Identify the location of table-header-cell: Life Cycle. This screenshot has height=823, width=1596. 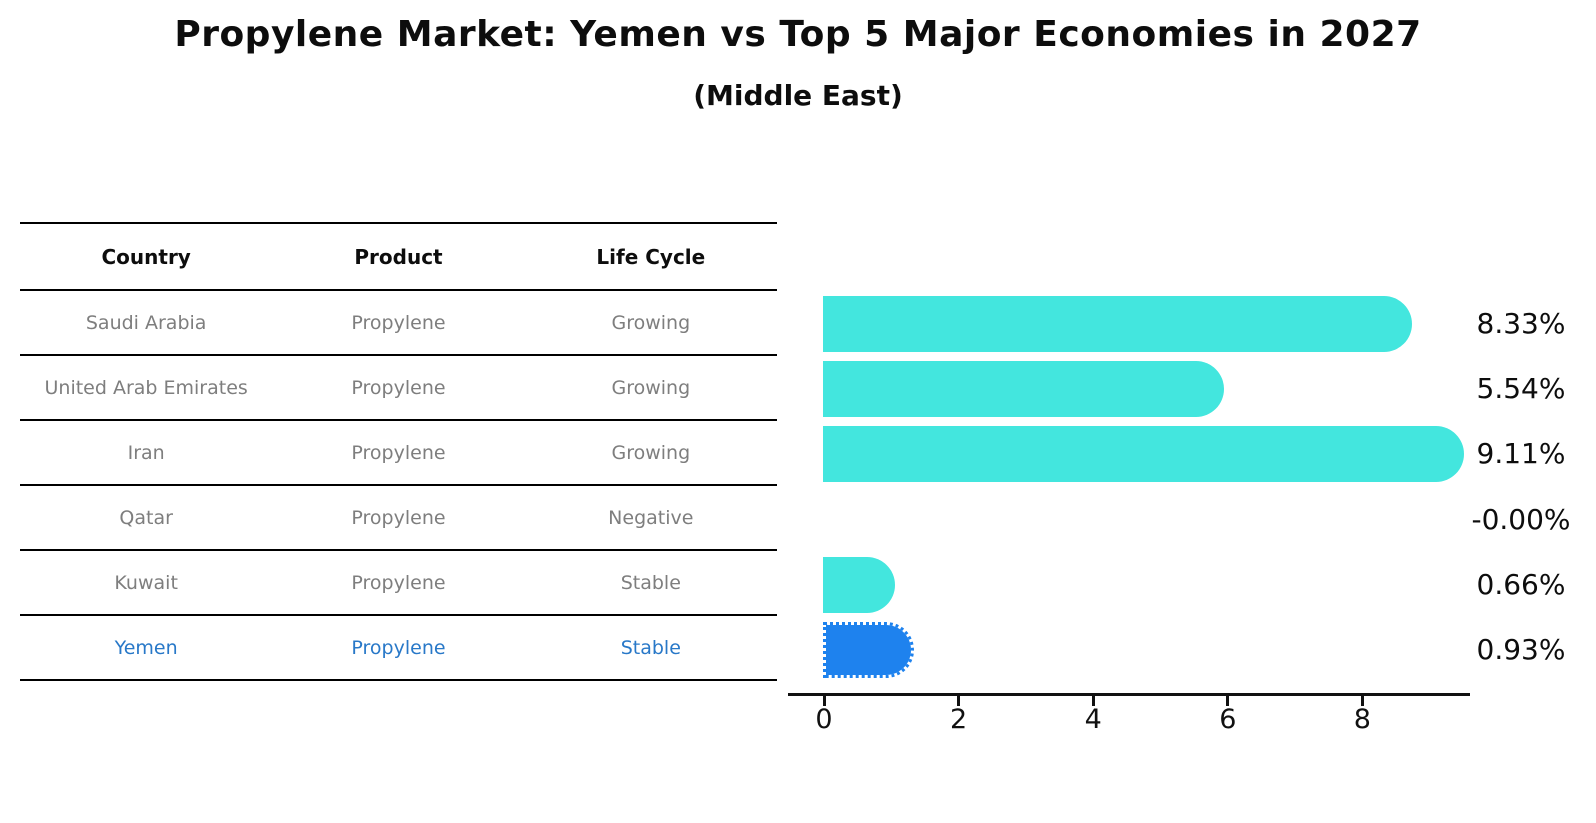
(651, 256).